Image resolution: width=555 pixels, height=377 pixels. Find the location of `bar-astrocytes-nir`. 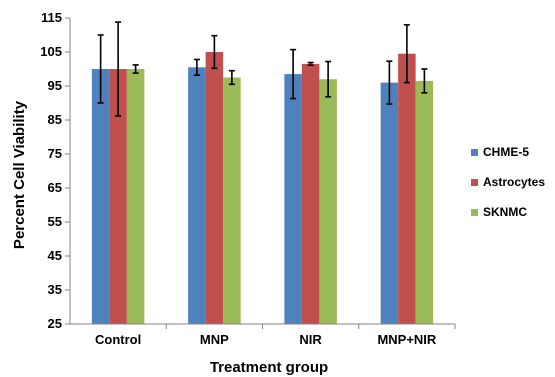

bar-astrocytes-nir is located at coordinates (310, 194).